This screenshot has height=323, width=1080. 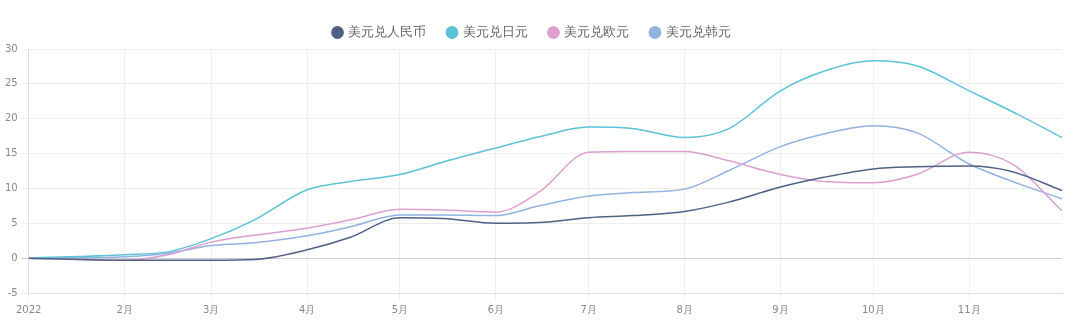 What do you see at coordinates (11, 118) in the screenshot?
I see `y-tick-label: 20` at bounding box center [11, 118].